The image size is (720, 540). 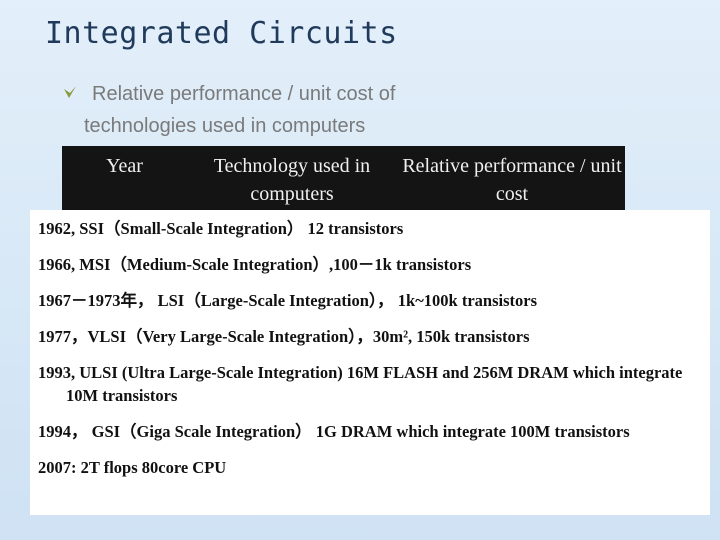 I want to click on header-cell: Technology used in computers, so click(x=292, y=180).